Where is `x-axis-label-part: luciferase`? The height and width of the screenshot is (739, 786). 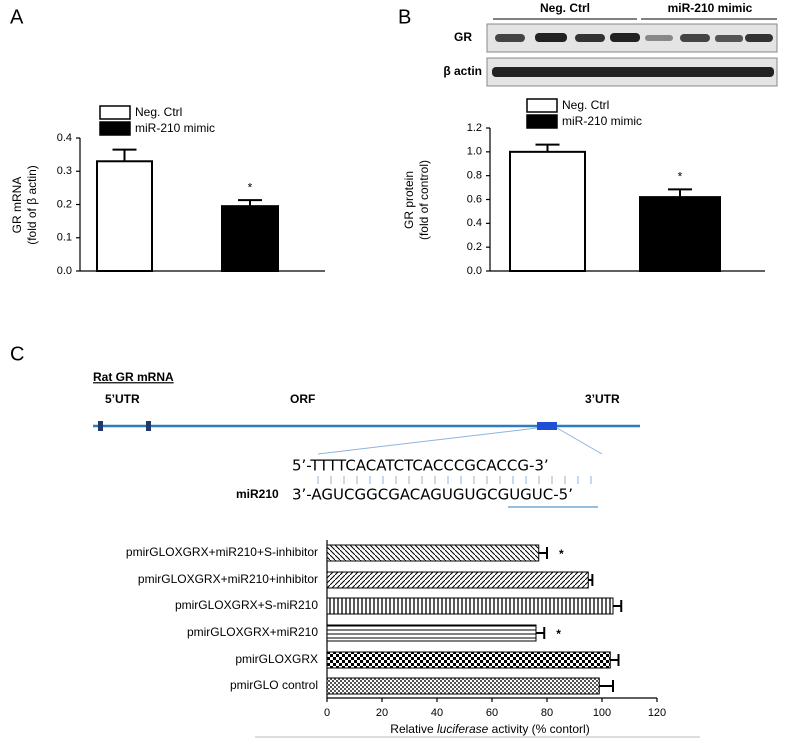
x-axis-label-part: luciferase is located at coordinates (463, 729).